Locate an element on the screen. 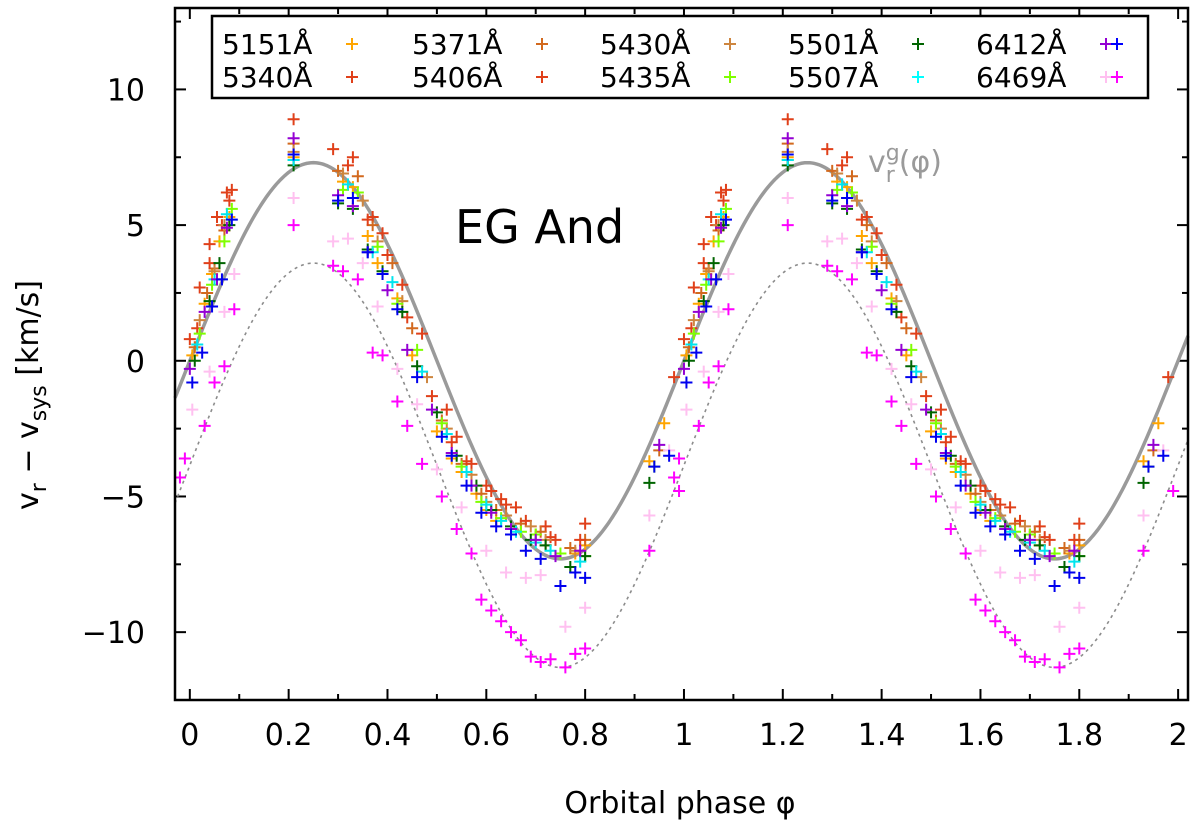 The width and height of the screenshot is (1200, 830). legend-label: 5435Å is located at coordinates (645, 77).